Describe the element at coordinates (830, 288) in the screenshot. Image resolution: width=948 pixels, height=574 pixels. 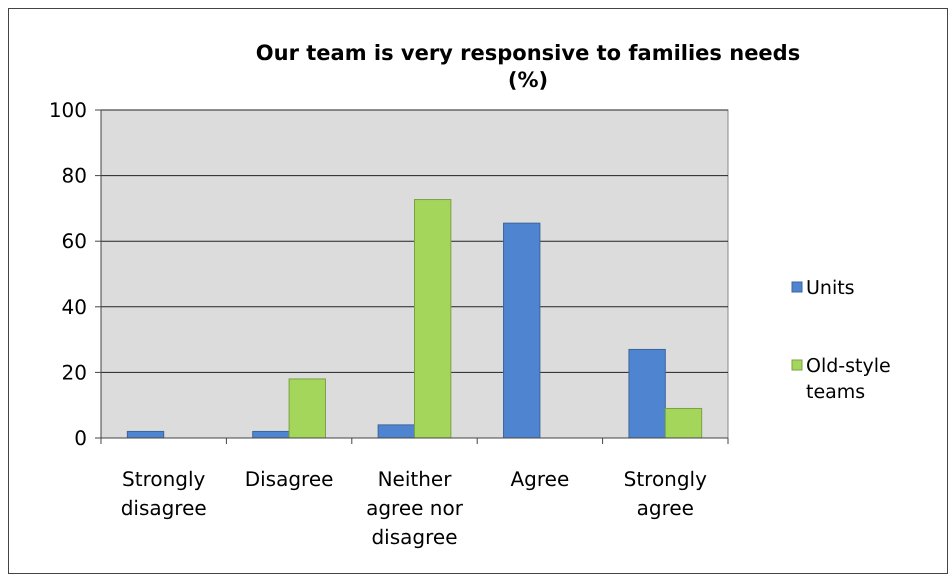
I see `legend-label: Units` at that location.